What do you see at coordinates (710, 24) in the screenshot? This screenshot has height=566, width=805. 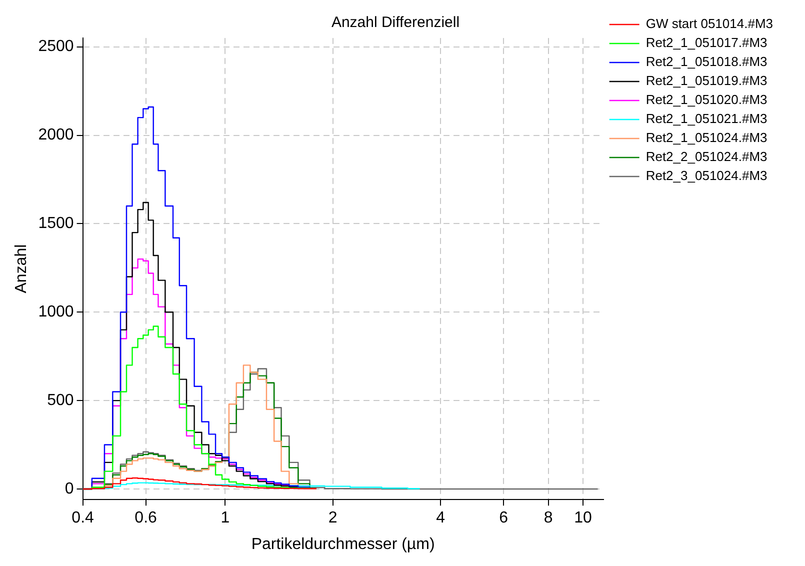 I see `legend-label: GW start 051014.#M3` at bounding box center [710, 24].